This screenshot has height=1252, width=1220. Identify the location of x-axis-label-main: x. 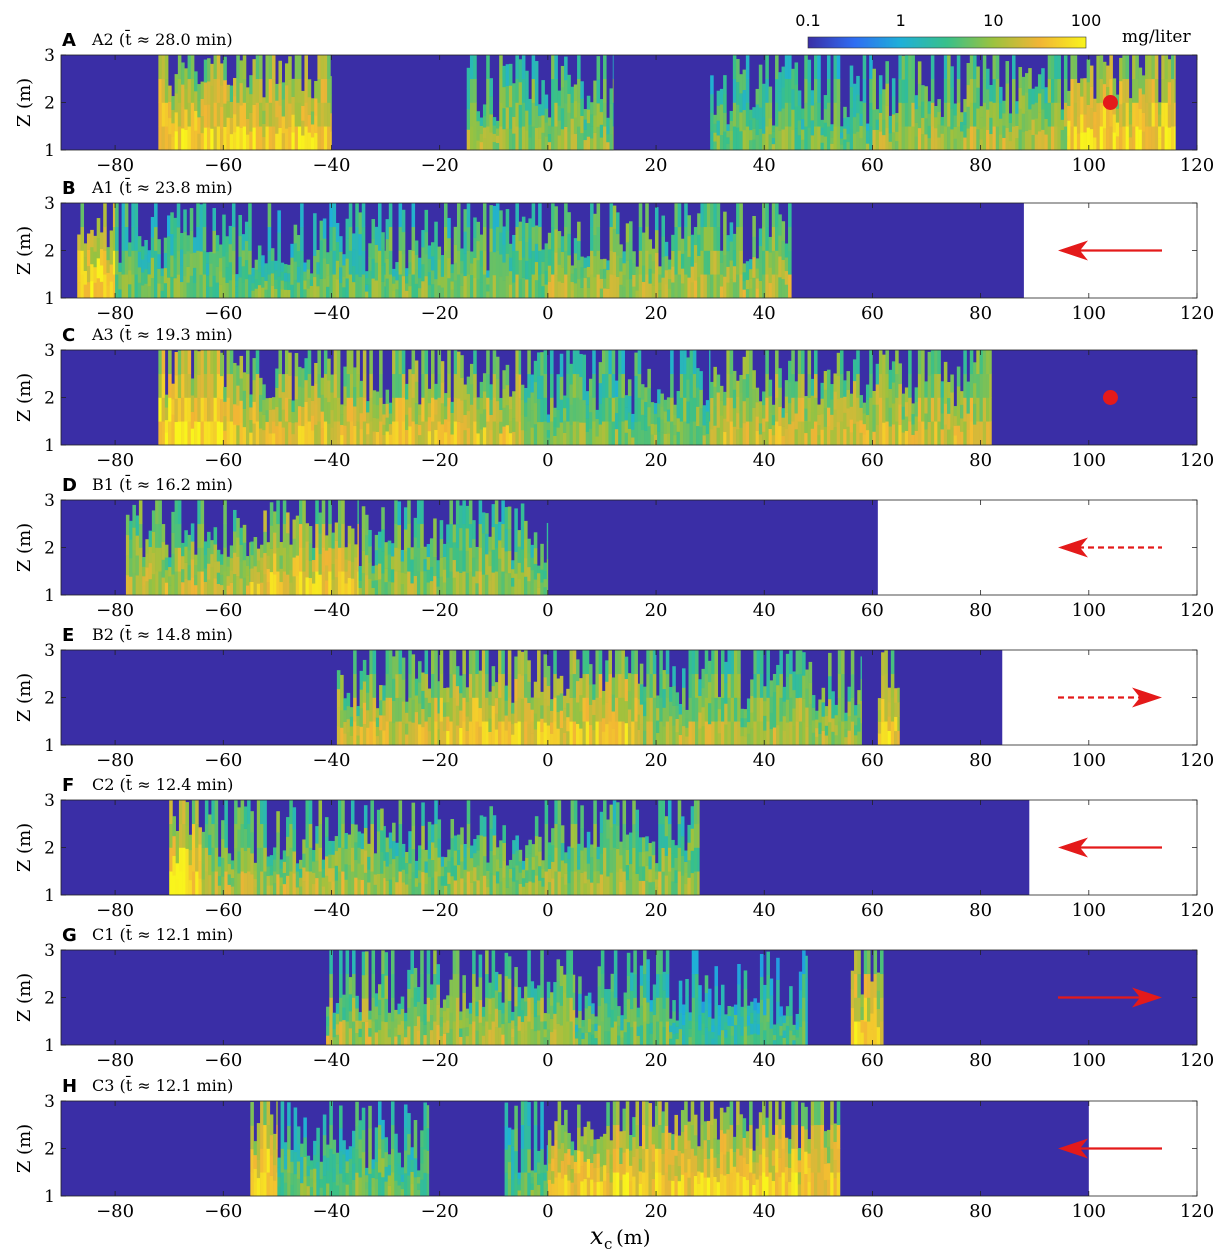
(597, 1236).